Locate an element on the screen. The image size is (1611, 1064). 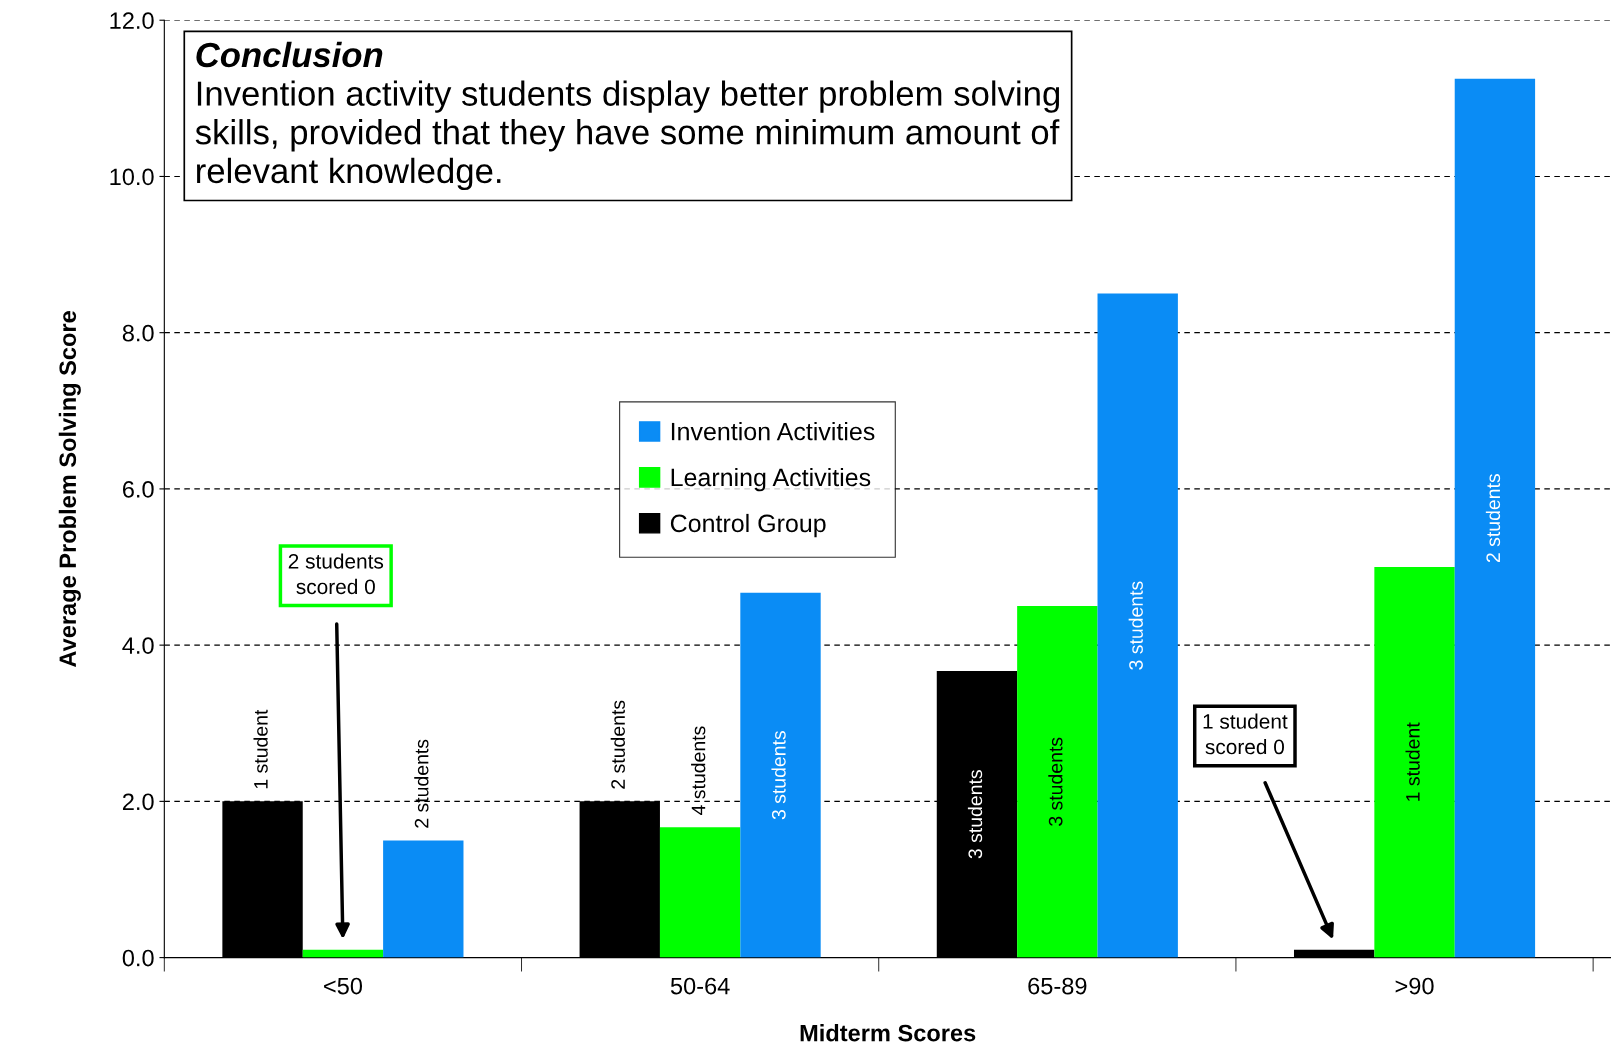
y-tick-label: 2.0 is located at coordinates (138, 802).